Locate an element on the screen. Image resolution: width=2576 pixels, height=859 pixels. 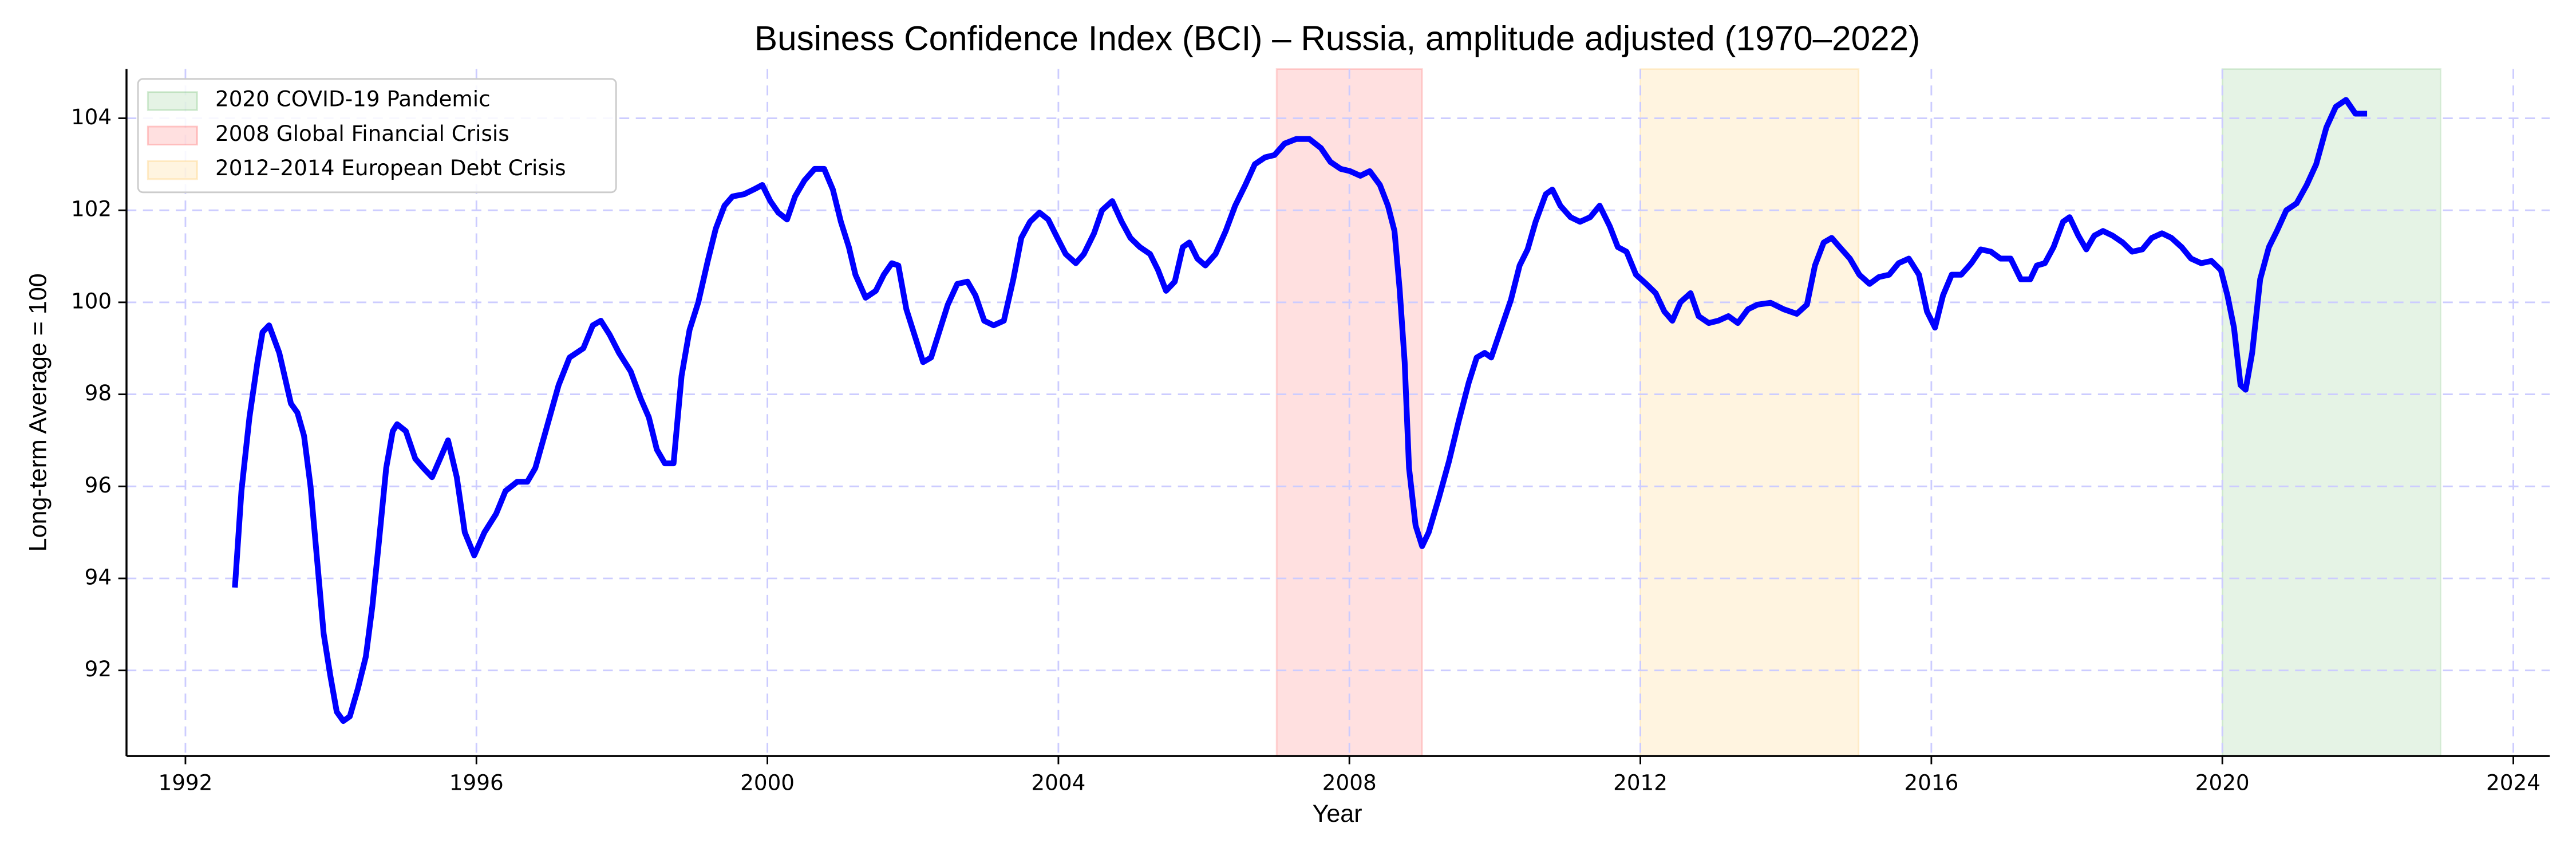
x-tick-label: 1996 is located at coordinates (476, 782).